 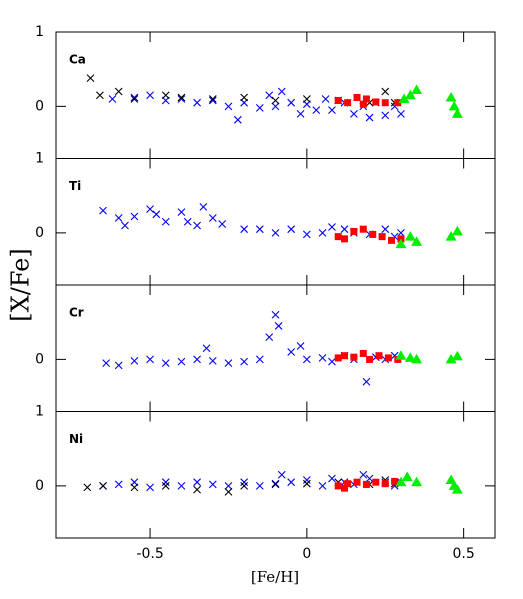 I want to click on panel-label: Ni, so click(x=76, y=439).